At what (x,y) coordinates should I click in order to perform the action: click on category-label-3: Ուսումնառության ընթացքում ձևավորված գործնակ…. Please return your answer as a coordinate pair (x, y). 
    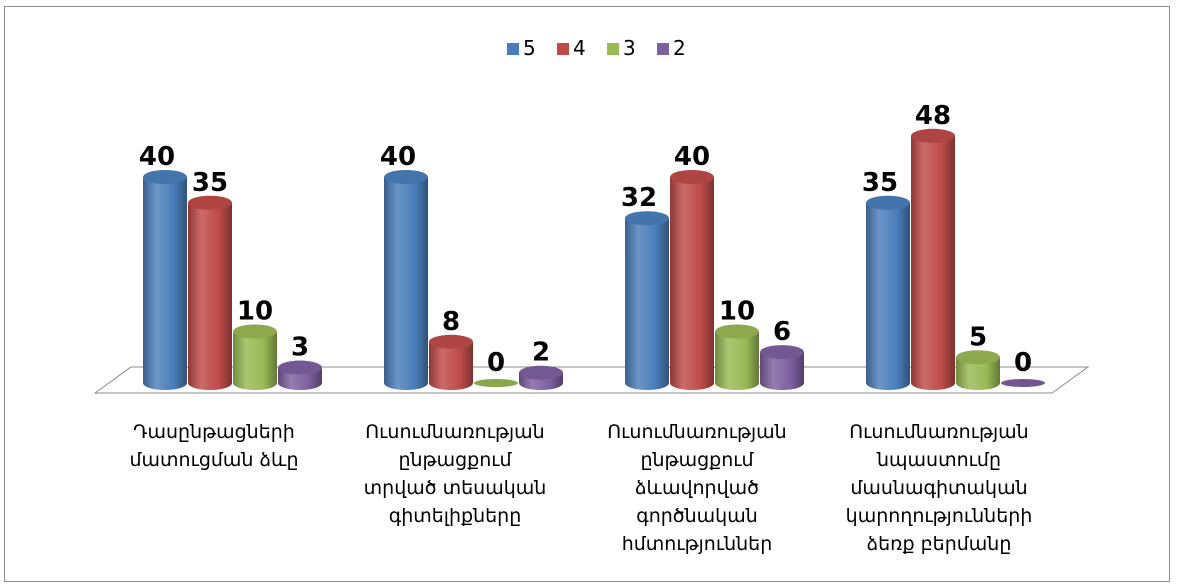
    Looking at the image, I should click on (696, 488).